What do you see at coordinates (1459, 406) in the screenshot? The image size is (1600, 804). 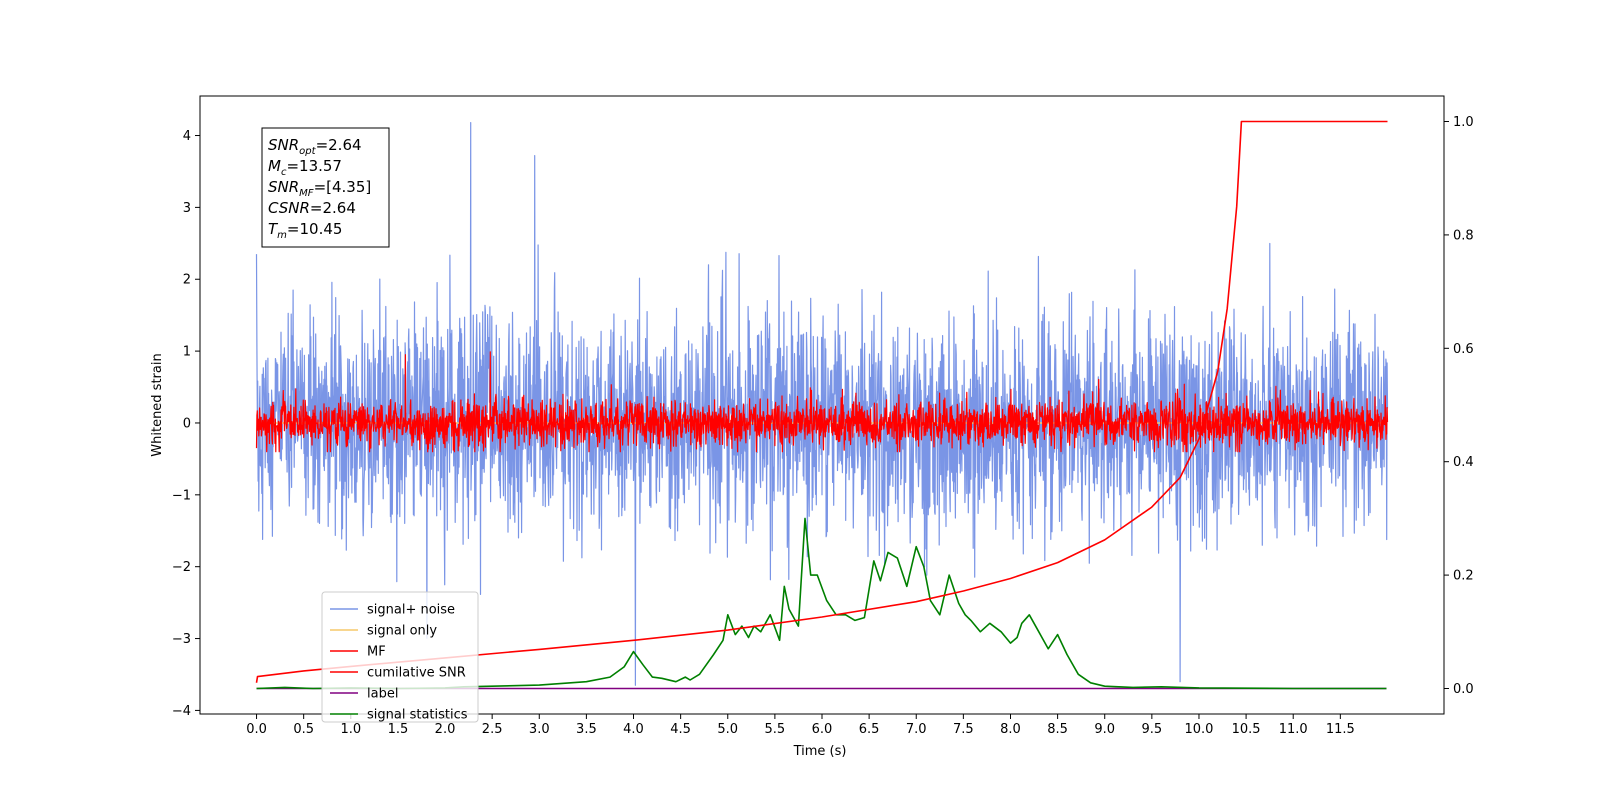 I see `y-axis-right: 0.0 0.2 0.4 0.6 0.8 1.0` at bounding box center [1459, 406].